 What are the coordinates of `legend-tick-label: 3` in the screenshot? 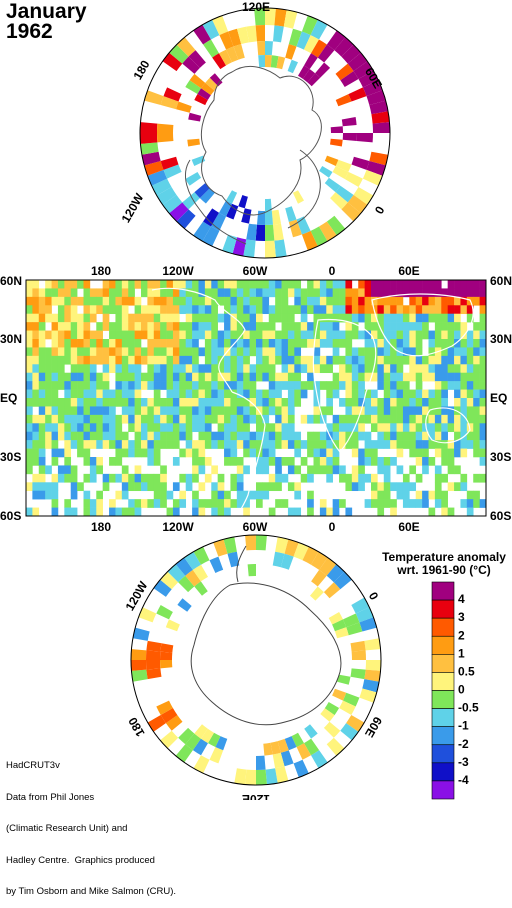 It's located at (461, 617).